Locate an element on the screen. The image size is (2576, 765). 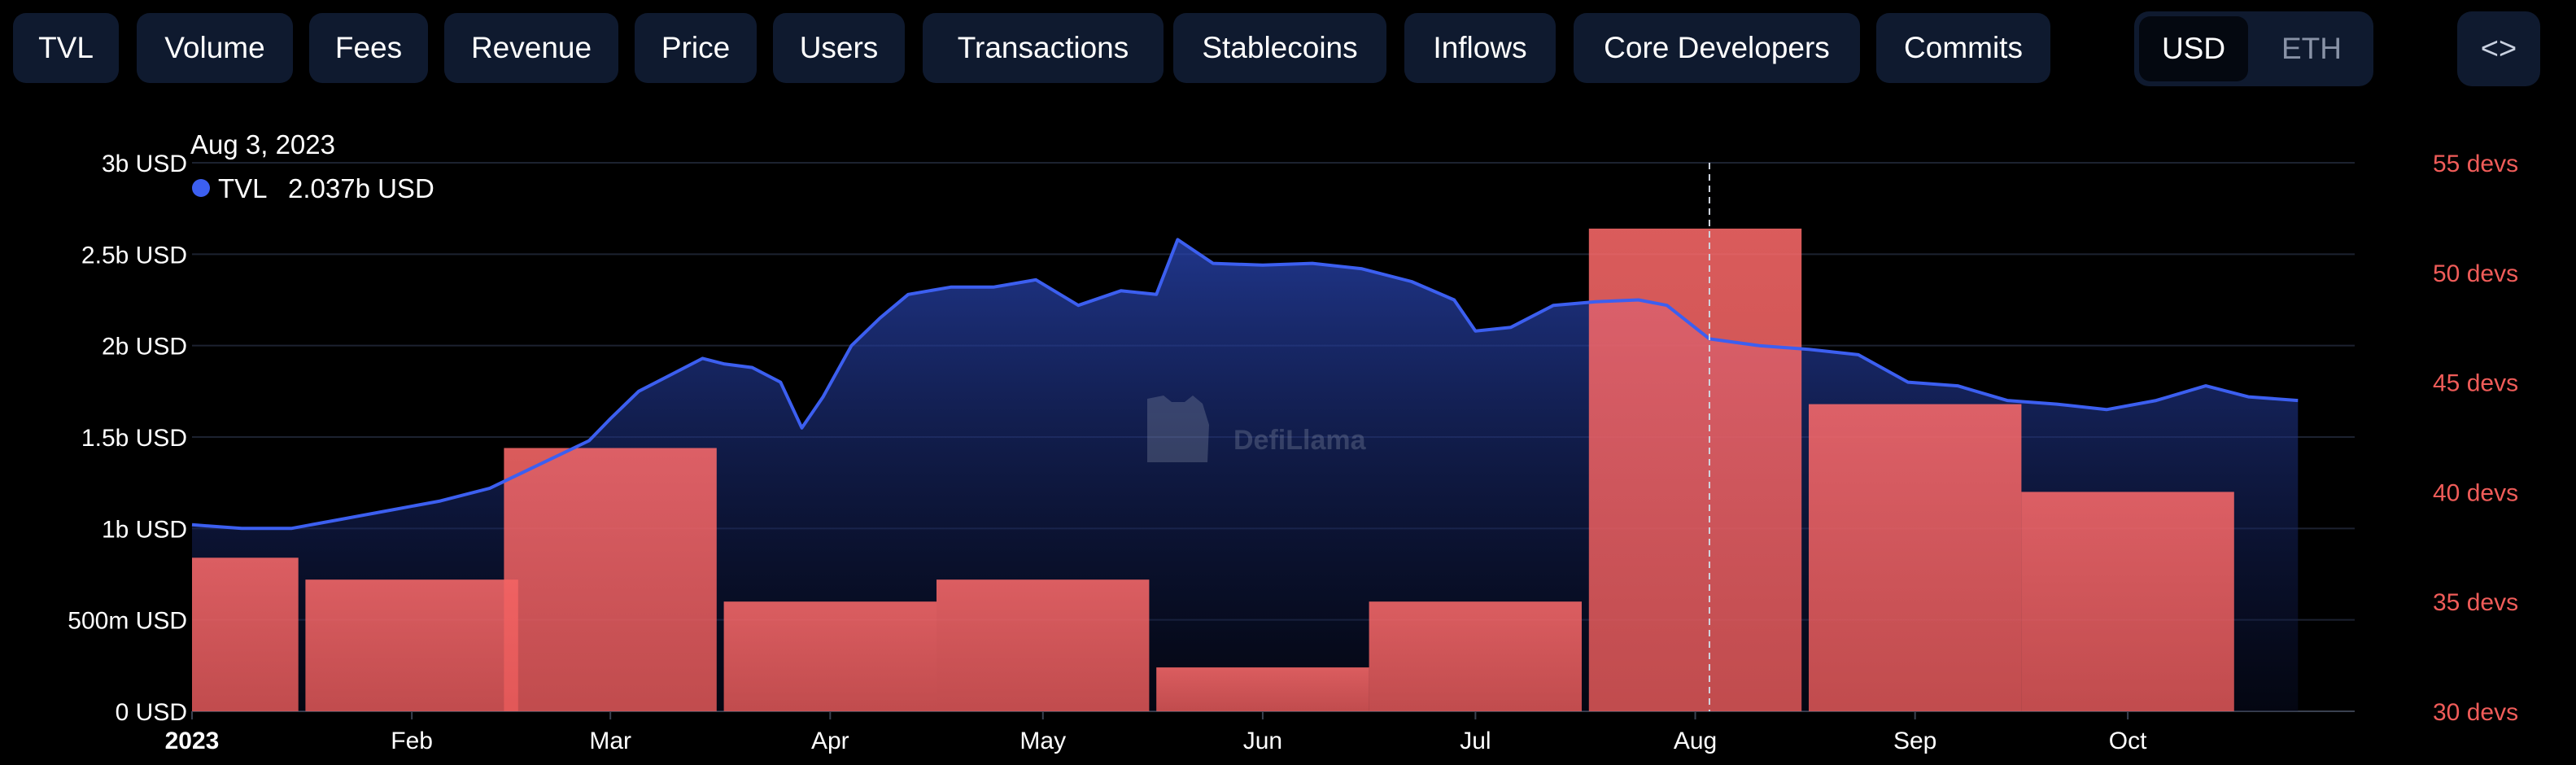
x-tick-label: Jun is located at coordinates (1262, 741).